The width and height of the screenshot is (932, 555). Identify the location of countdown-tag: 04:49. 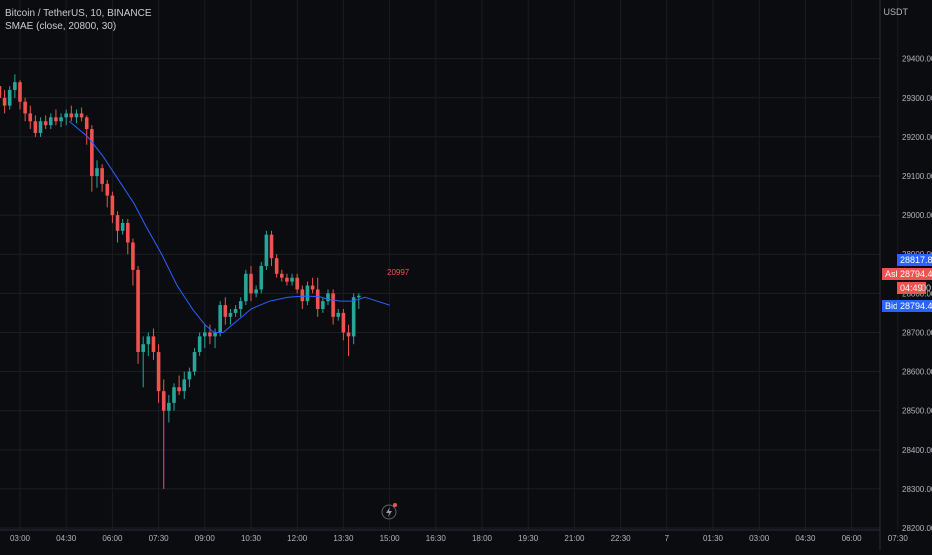
(911, 288).